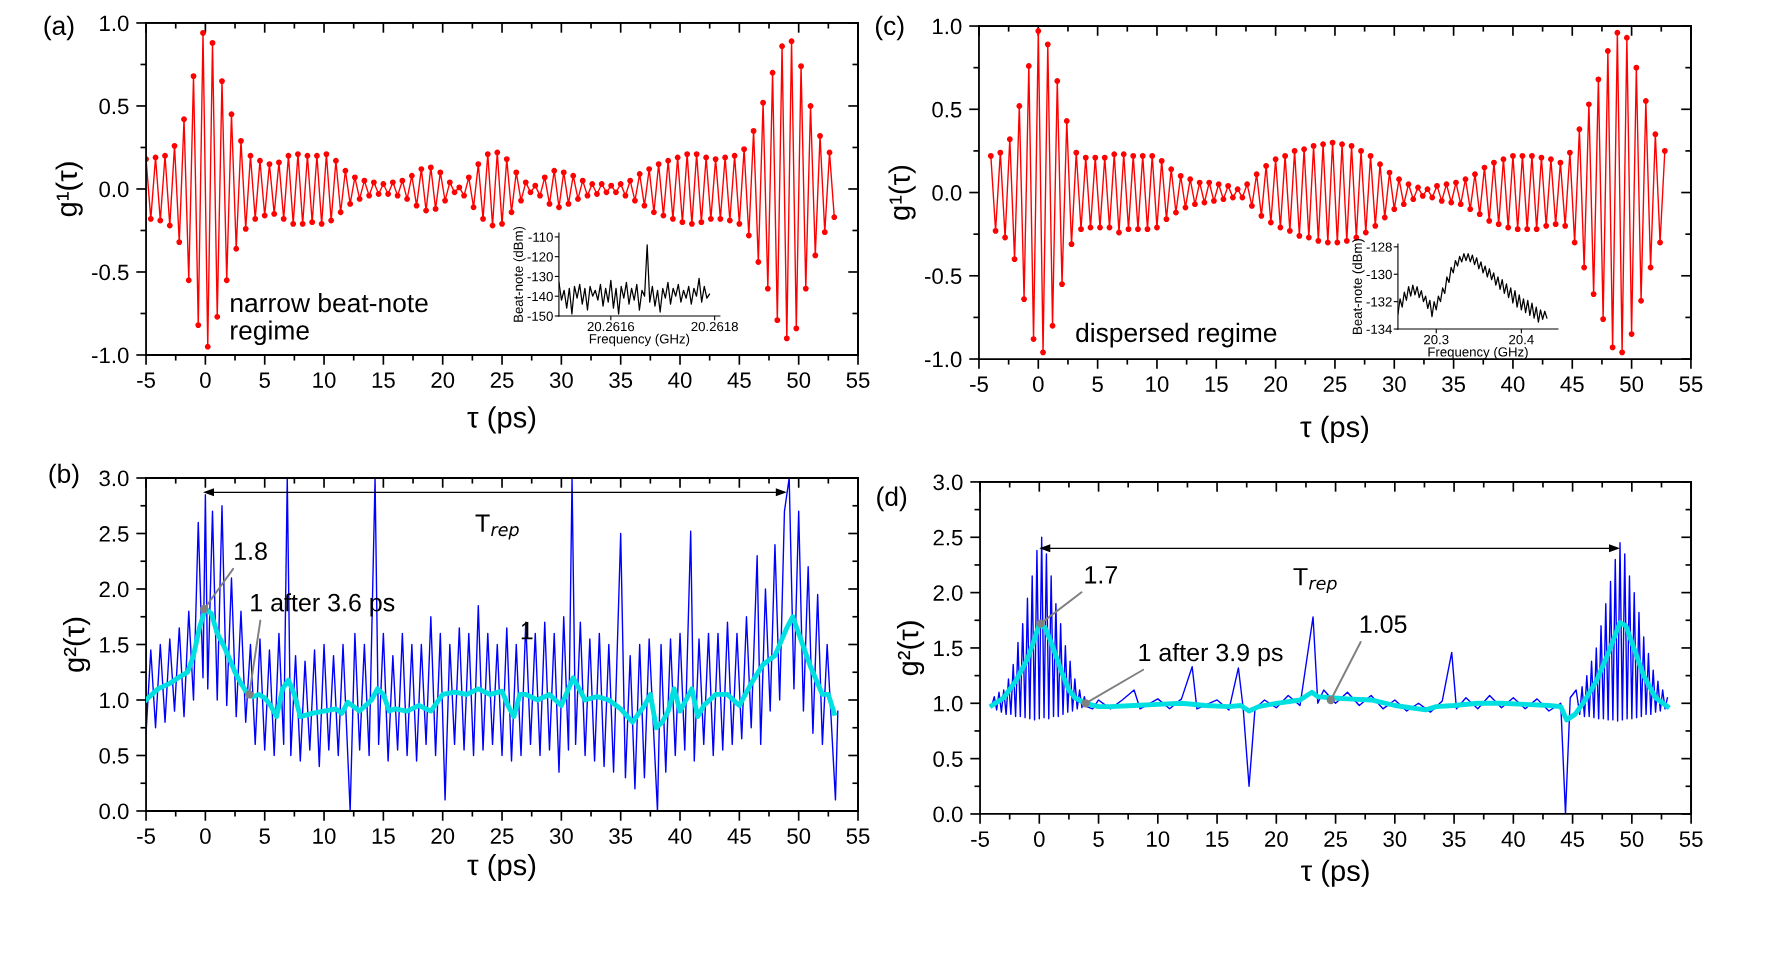 The width and height of the screenshot is (1792, 961). I want to click on chart-title: (d), so click(892, 499).